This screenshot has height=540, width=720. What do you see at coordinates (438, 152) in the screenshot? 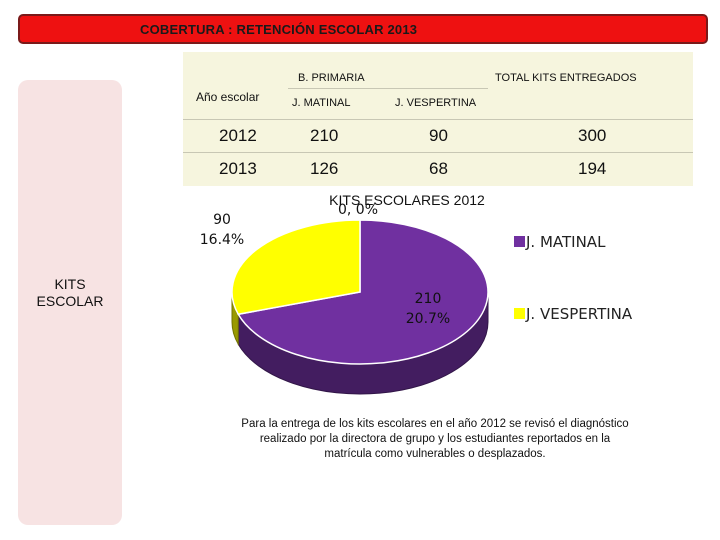
I see `row-divider-mid` at bounding box center [438, 152].